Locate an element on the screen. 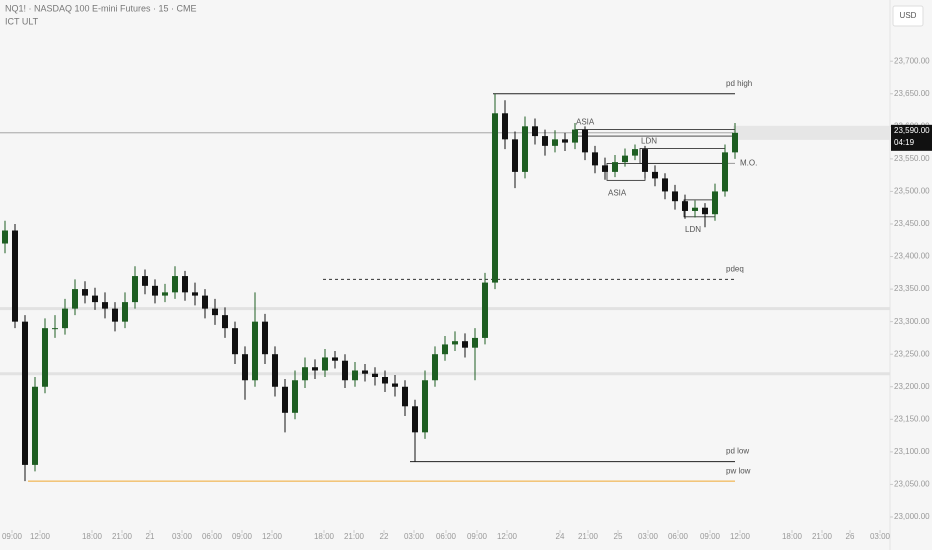 This screenshot has height=550, width=932. x-tick-label: 26 is located at coordinates (850, 536).